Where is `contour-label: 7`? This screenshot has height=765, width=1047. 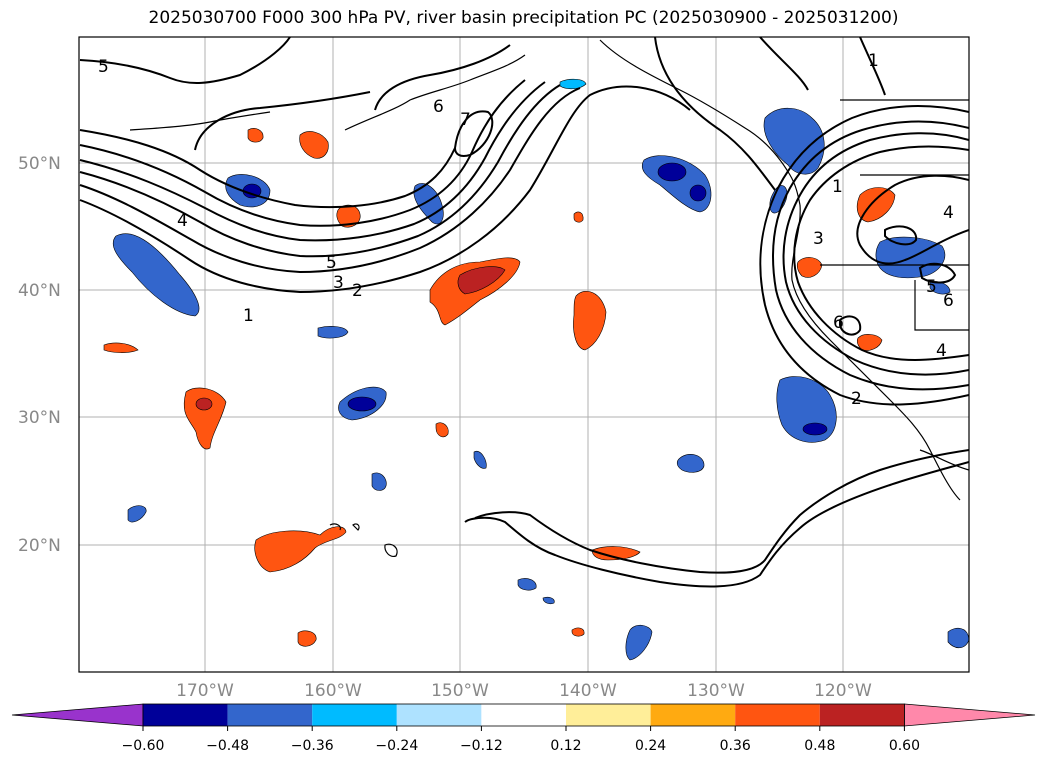 contour-label: 7 is located at coordinates (465, 120).